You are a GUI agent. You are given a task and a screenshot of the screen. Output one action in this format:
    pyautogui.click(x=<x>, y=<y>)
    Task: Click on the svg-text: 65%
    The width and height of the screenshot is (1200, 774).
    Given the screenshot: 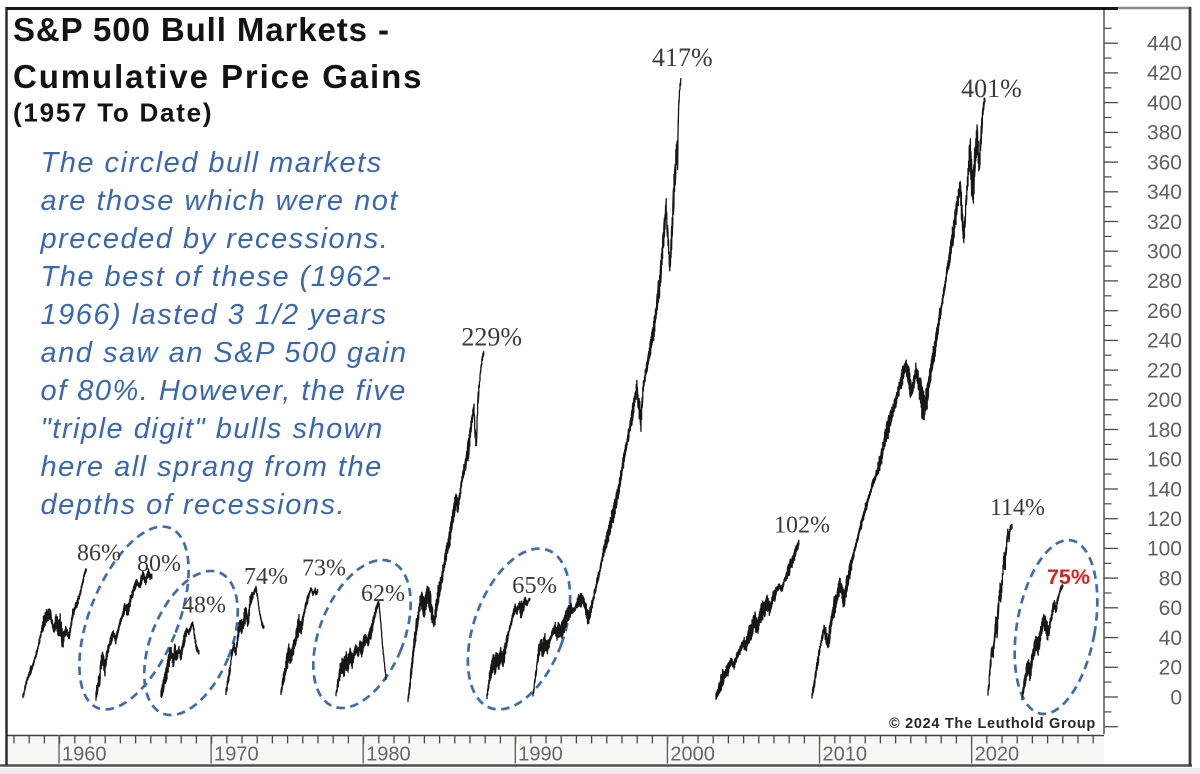 What is the action you would take?
    pyautogui.click(x=534, y=585)
    